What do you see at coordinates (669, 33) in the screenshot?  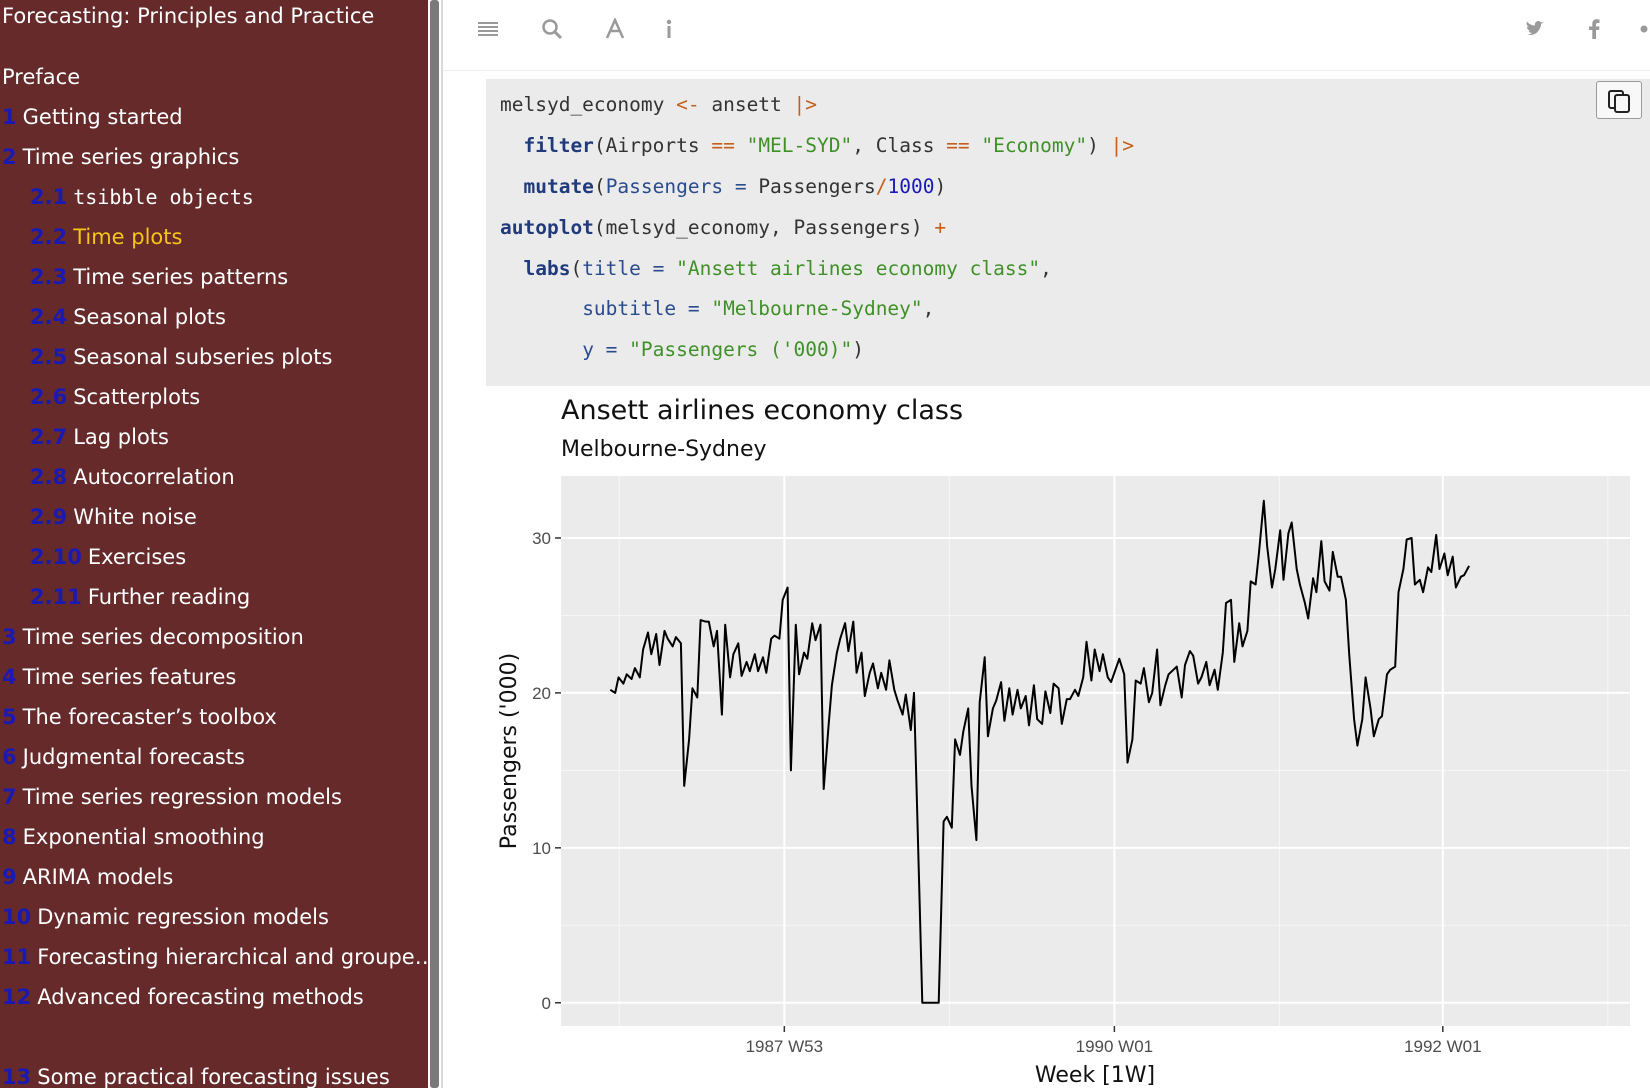 I see `info-icon` at bounding box center [669, 33].